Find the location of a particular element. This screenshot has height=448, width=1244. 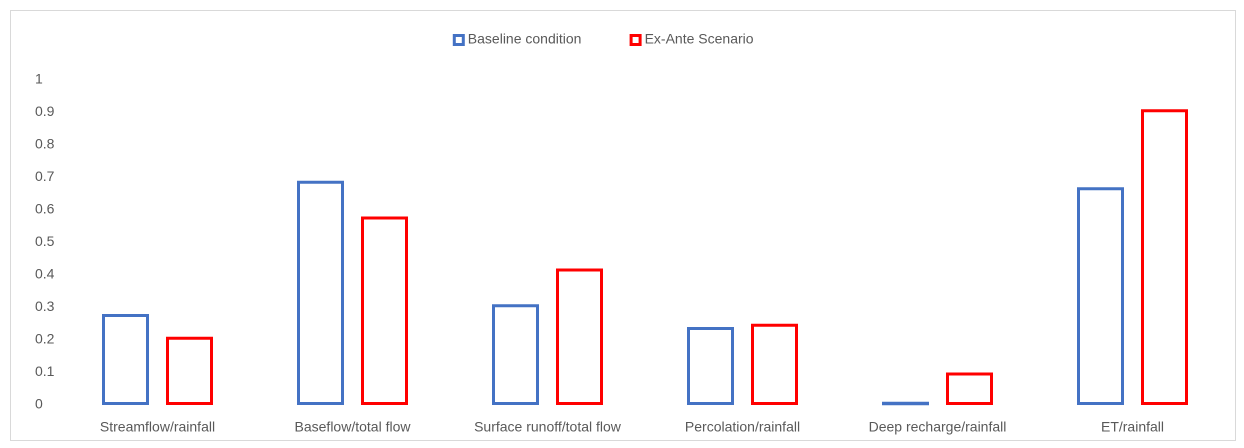

y-tick-label: 0.8 is located at coordinates (45, 144).